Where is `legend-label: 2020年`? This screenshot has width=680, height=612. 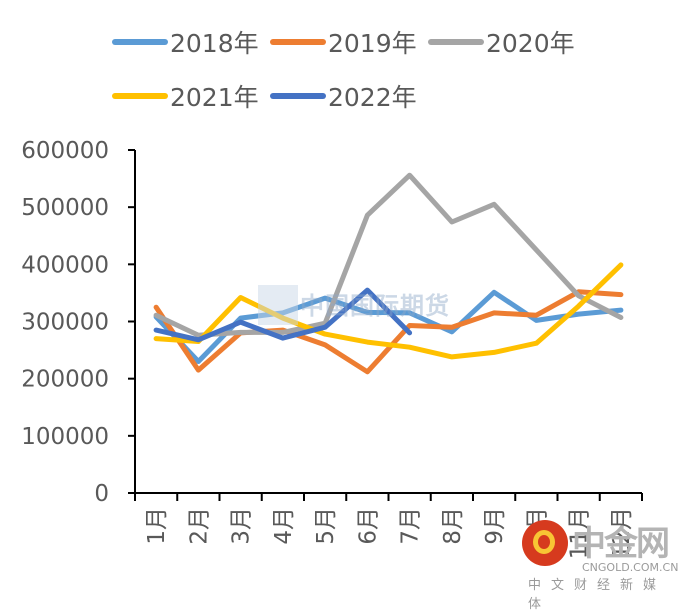 legend-label: 2020年 is located at coordinates (530, 42).